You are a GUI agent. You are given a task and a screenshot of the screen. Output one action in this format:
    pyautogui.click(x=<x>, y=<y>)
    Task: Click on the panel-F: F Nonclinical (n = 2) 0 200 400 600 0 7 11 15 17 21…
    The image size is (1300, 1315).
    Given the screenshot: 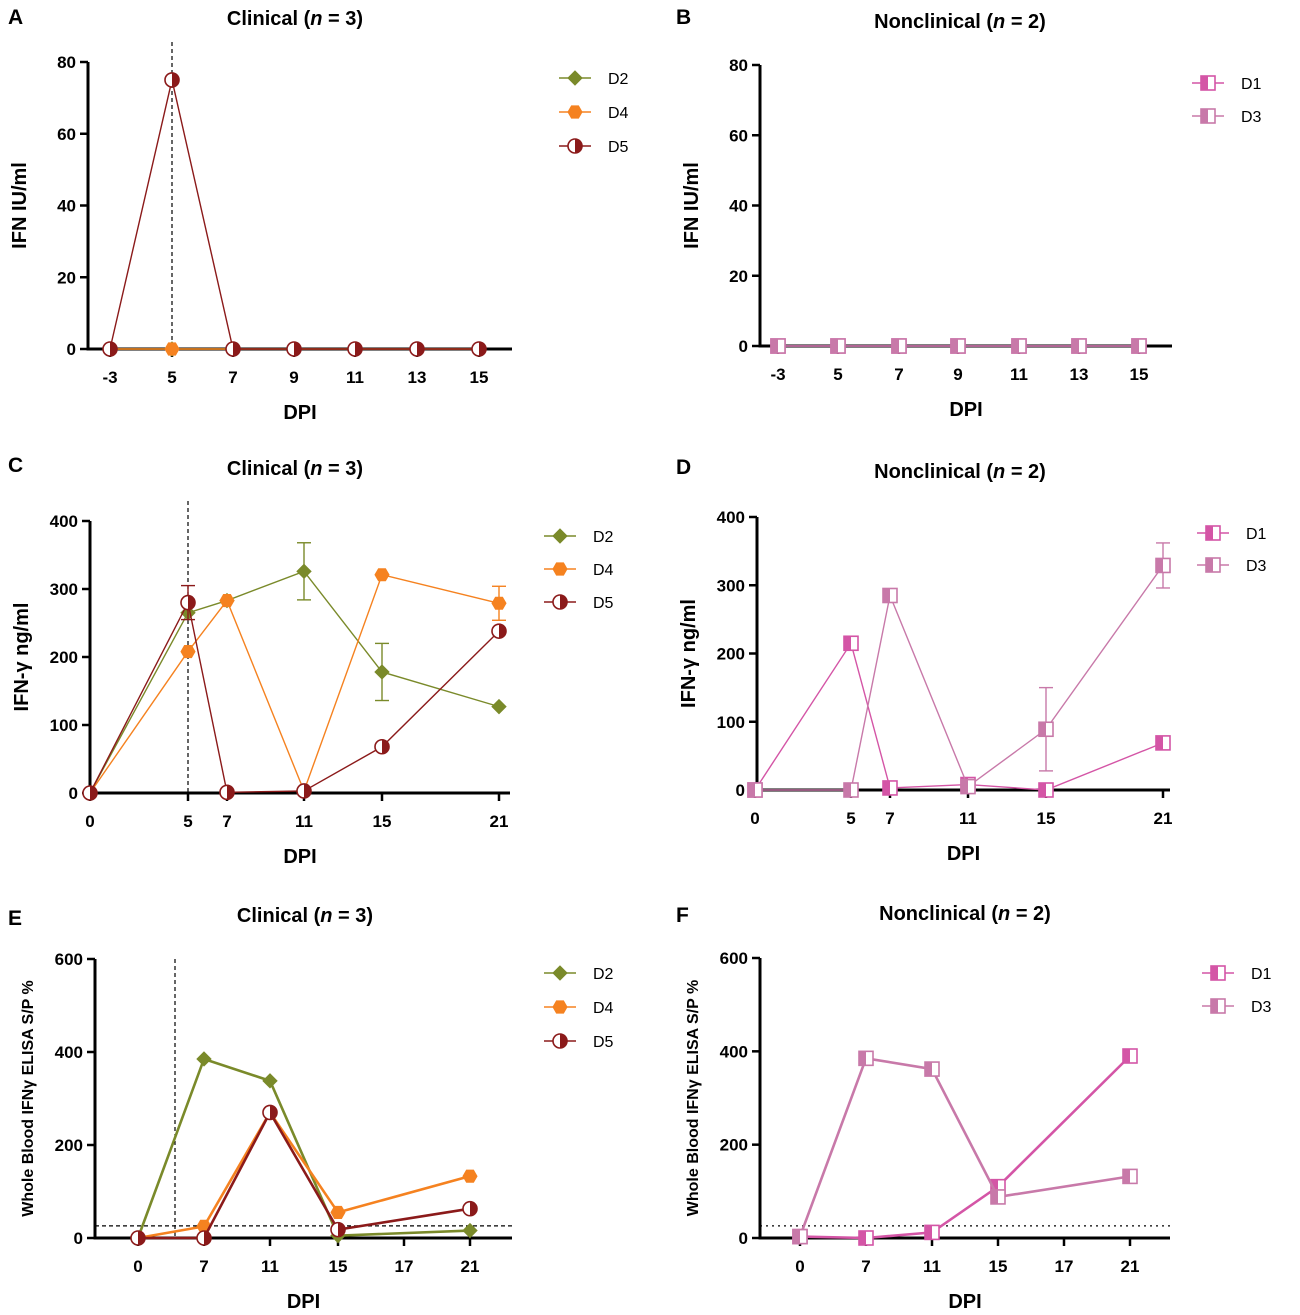 What is the action you would take?
    pyautogui.click(x=974, y=1108)
    